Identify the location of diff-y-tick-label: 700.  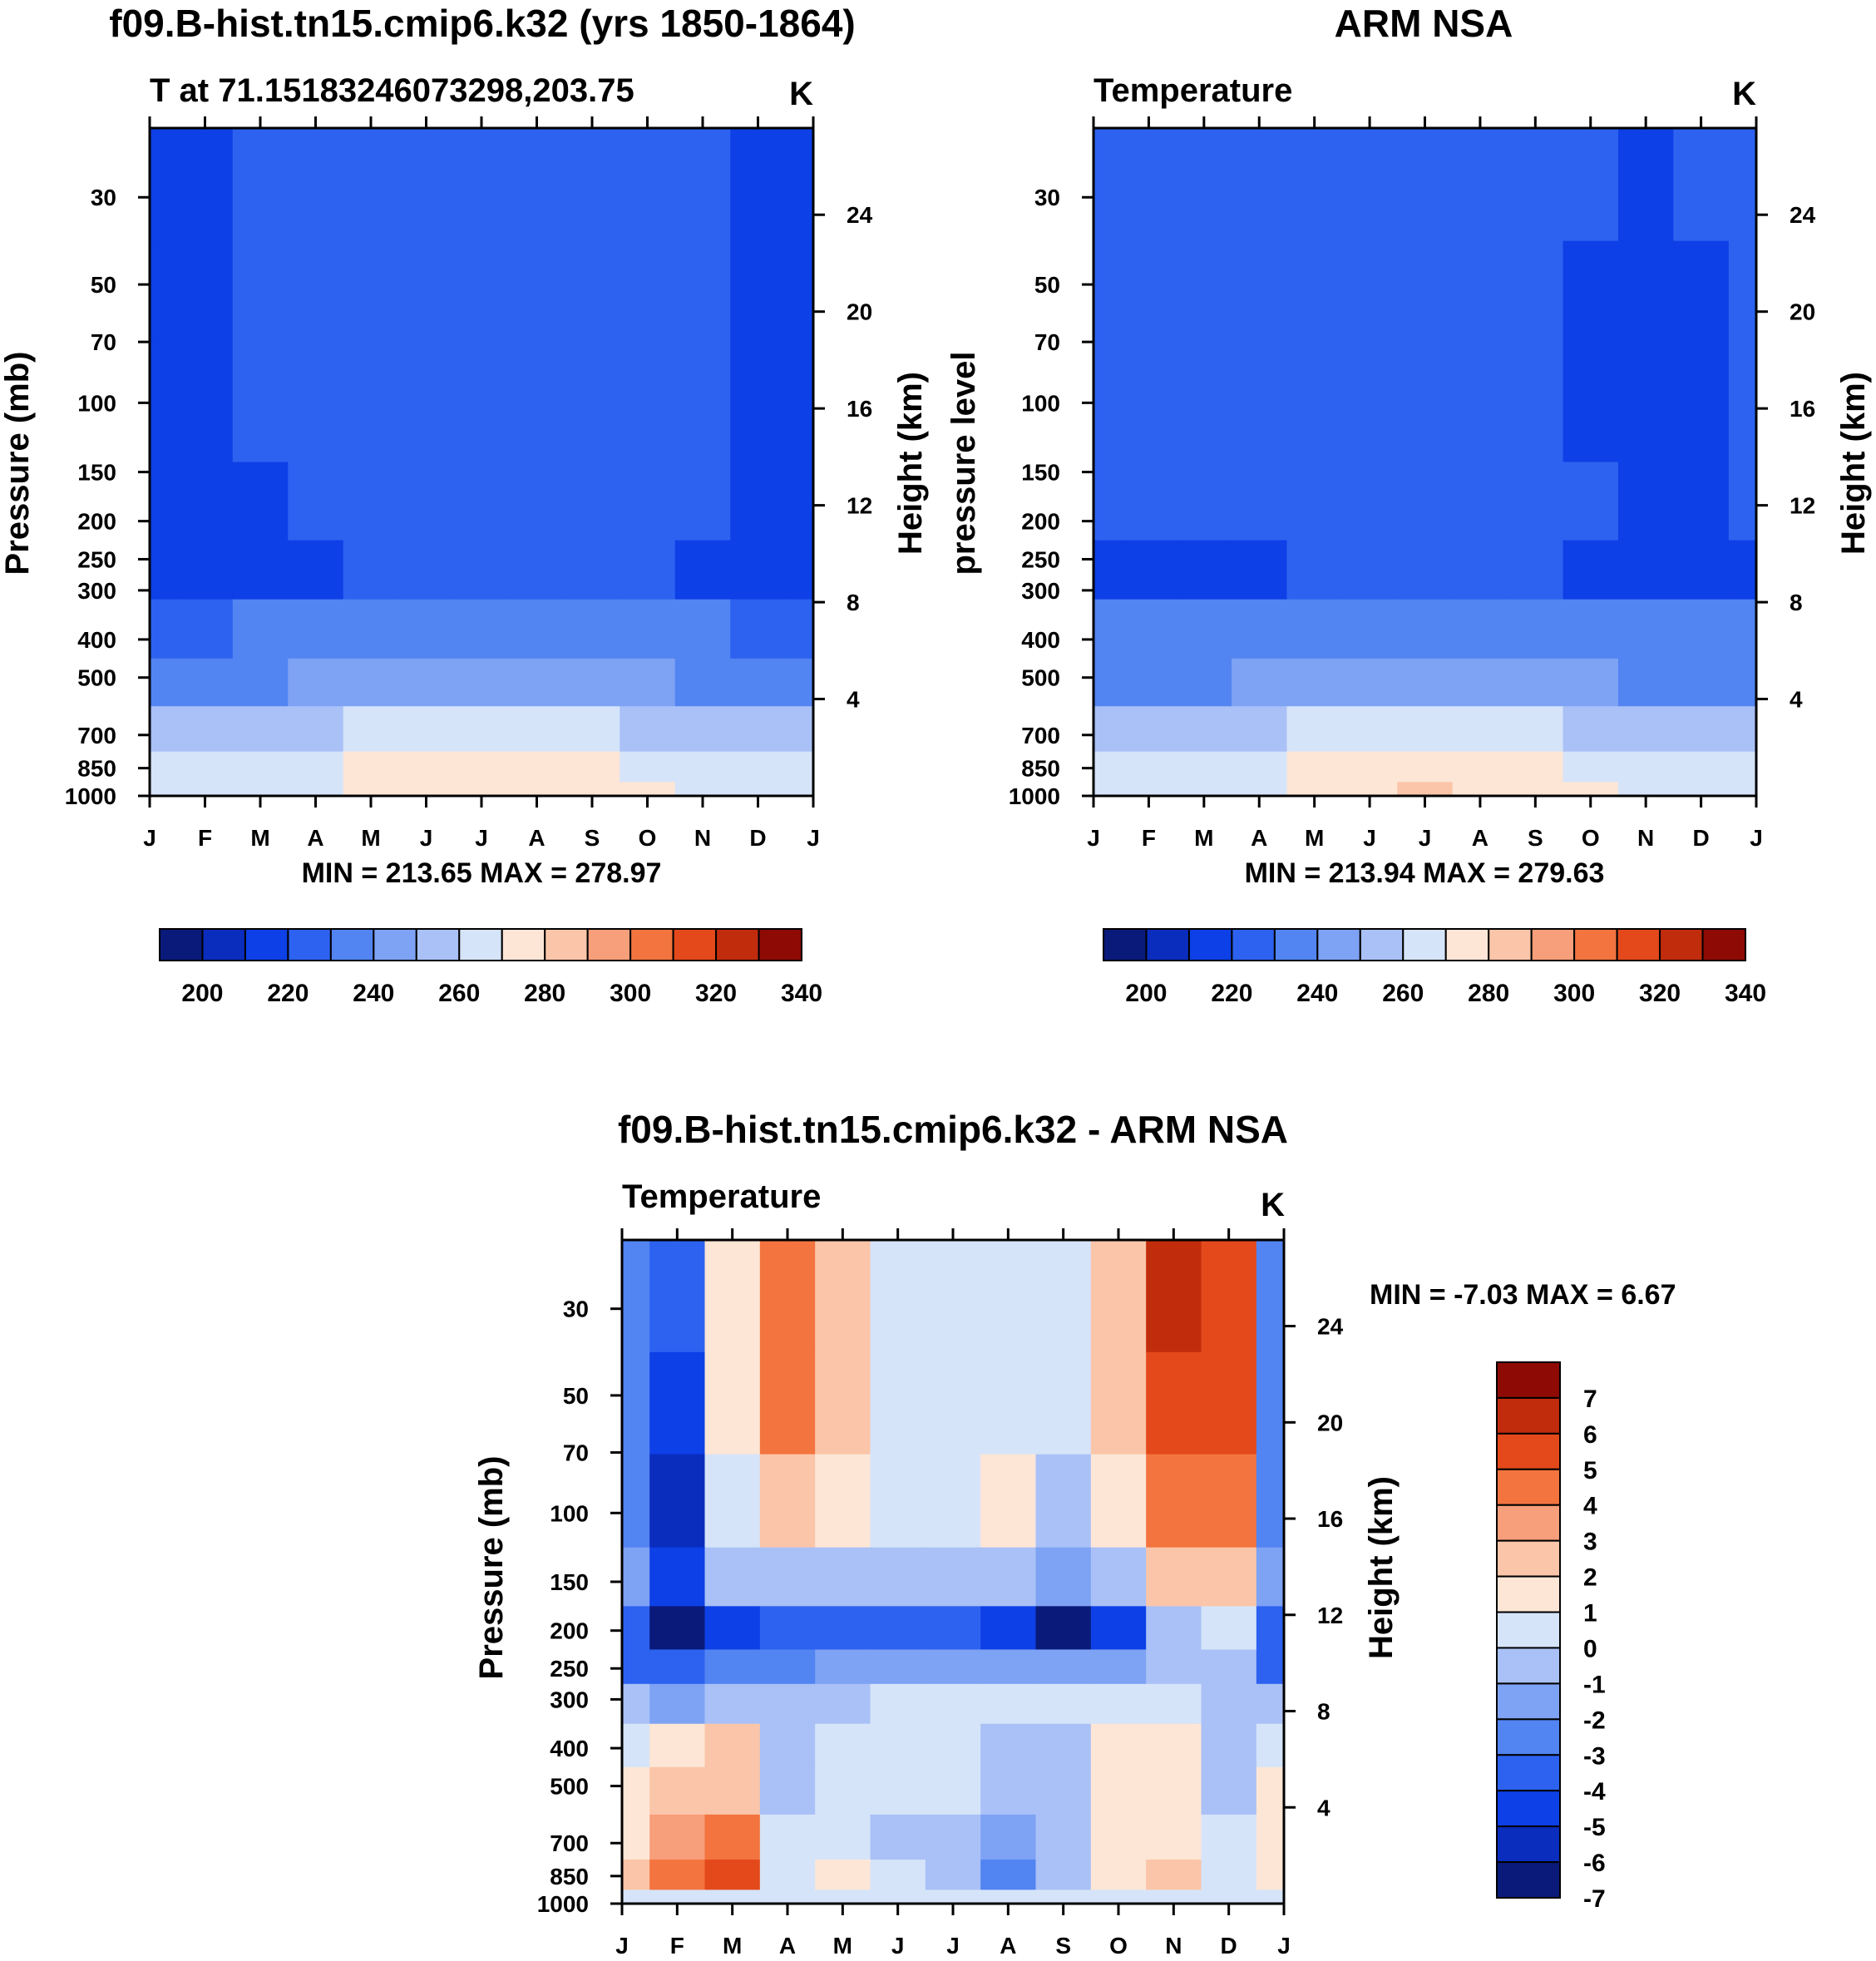
(569, 1843).